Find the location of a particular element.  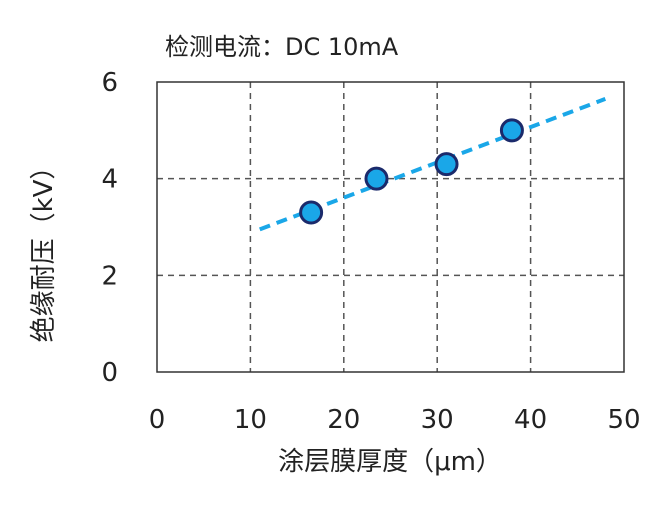

x-tick-label: 30 is located at coordinates (437, 420).